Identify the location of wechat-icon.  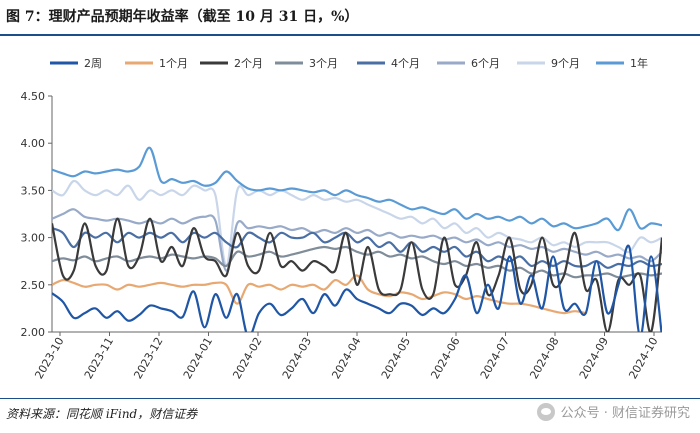
(545, 411).